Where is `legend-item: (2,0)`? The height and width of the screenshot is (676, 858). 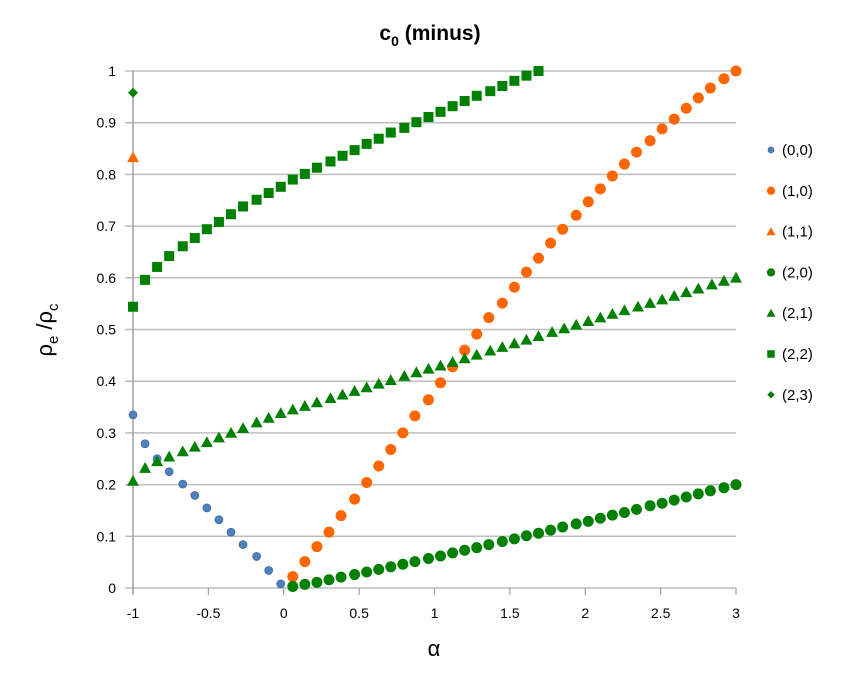 legend-item: (2,0) is located at coordinates (789, 272).